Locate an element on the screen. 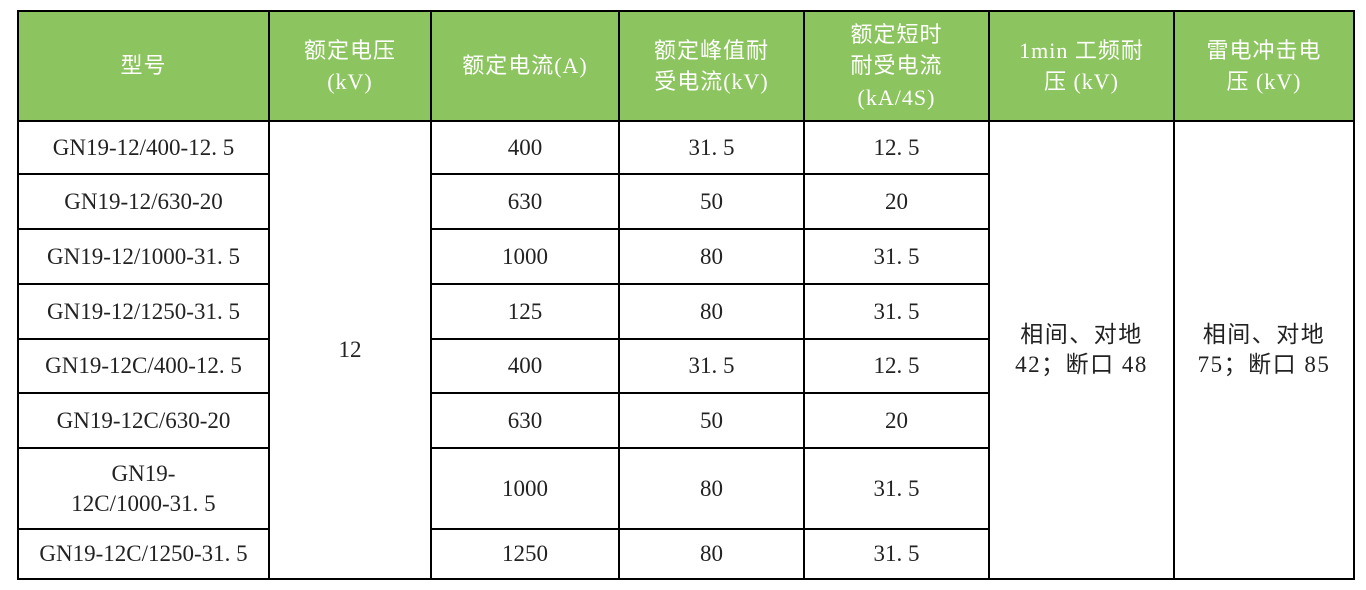 This screenshot has height=590, width=1366. col-header-rated-voltage: 额定电压 (kV) is located at coordinates (350, 66).